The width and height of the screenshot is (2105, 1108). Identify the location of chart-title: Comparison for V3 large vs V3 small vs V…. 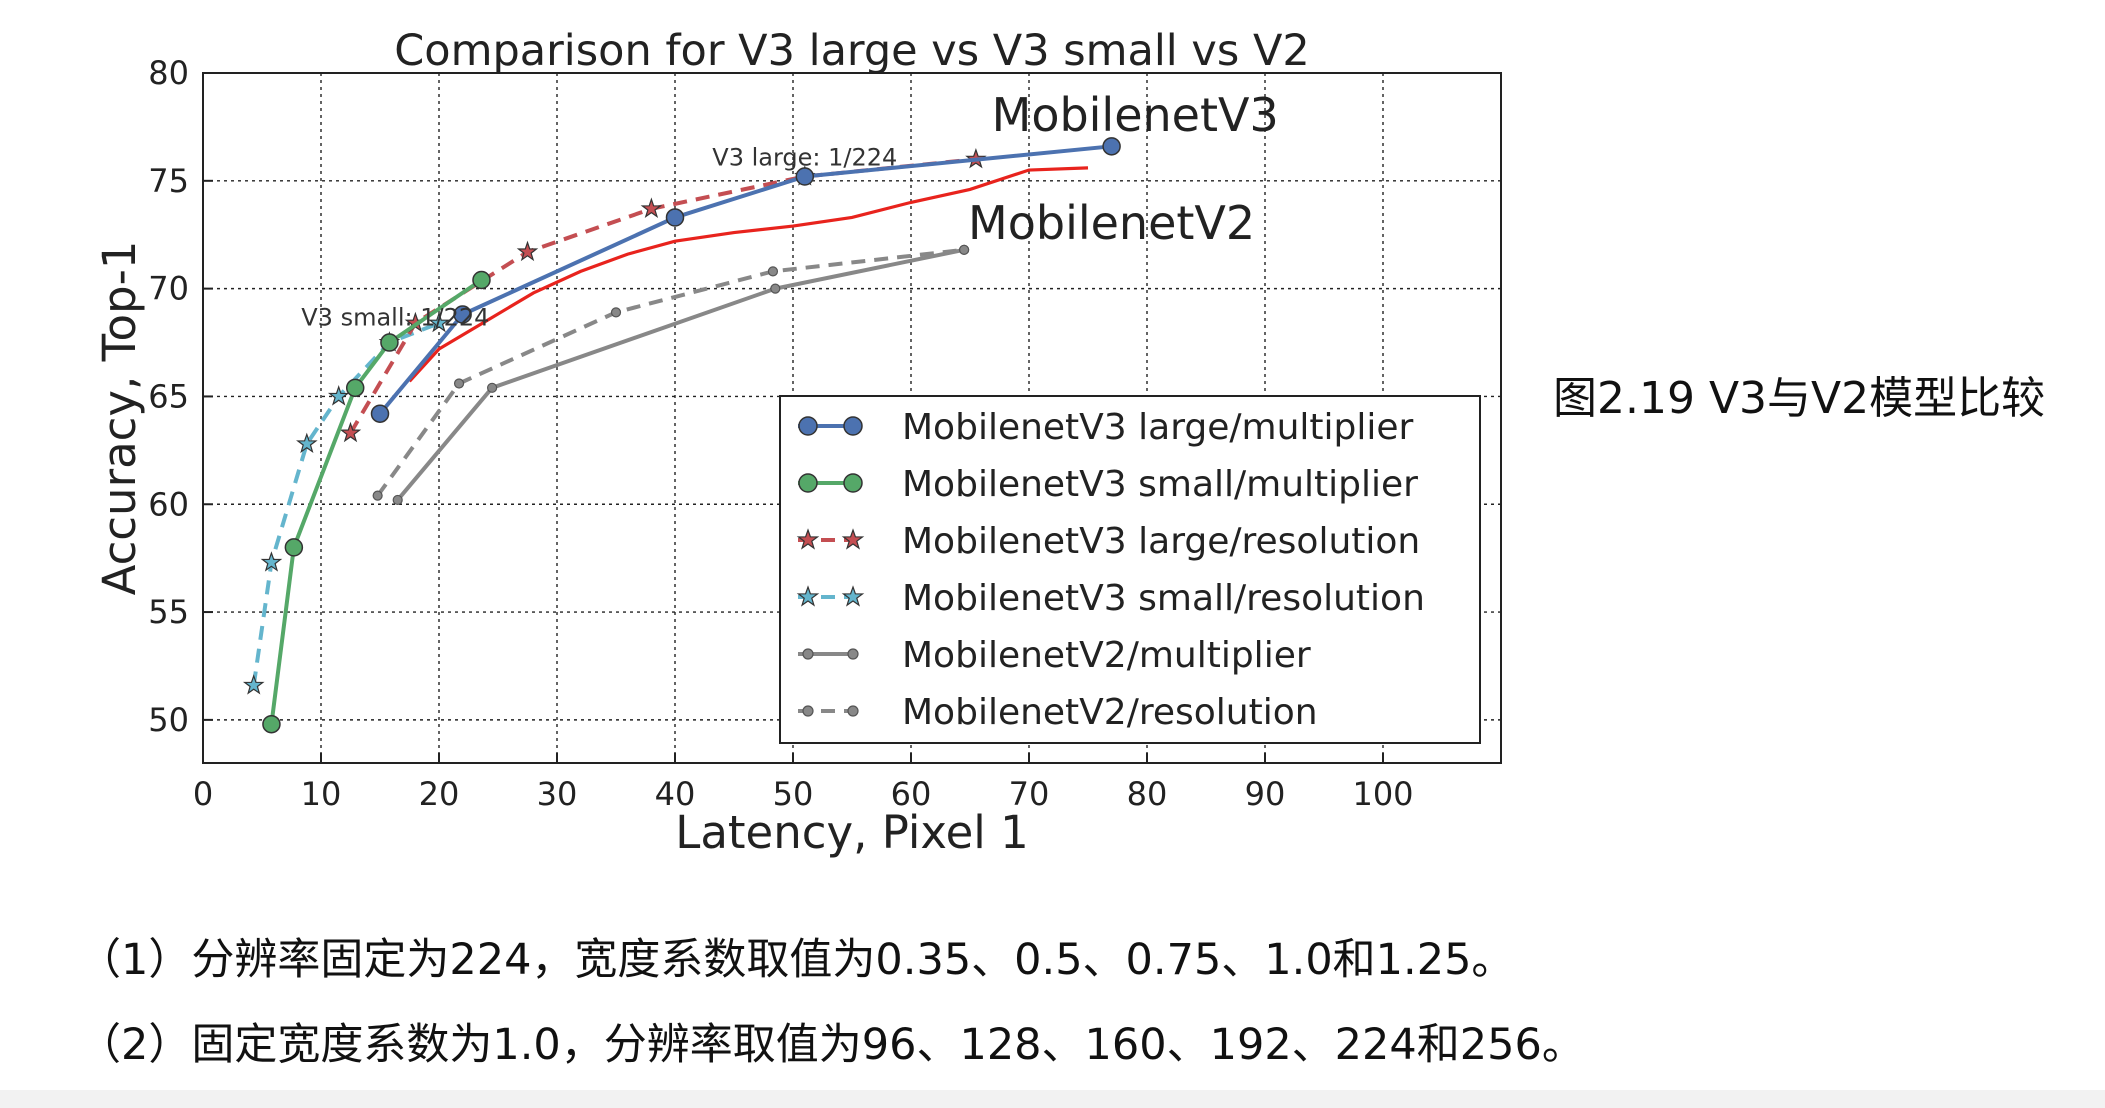
(851, 51).